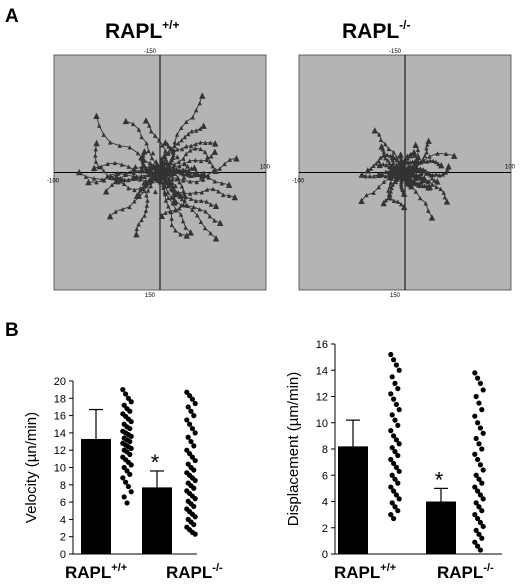 The image size is (520, 586). What do you see at coordinates (194, 572) in the screenshot?
I see `category-label: RAPL-/-` at bounding box center [194, 572].